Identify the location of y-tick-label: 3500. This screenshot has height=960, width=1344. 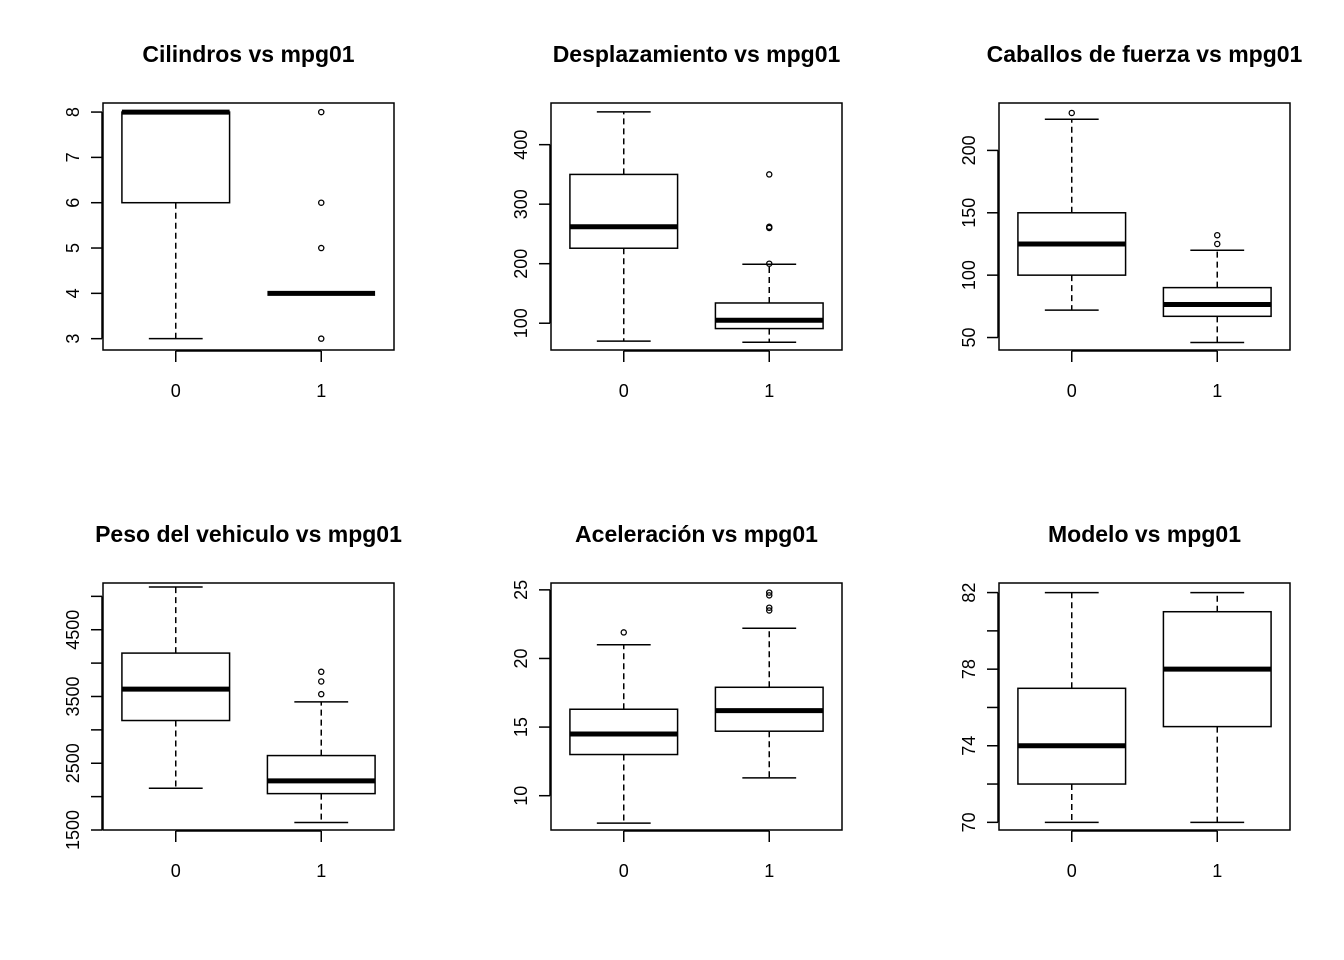
(73, 696).